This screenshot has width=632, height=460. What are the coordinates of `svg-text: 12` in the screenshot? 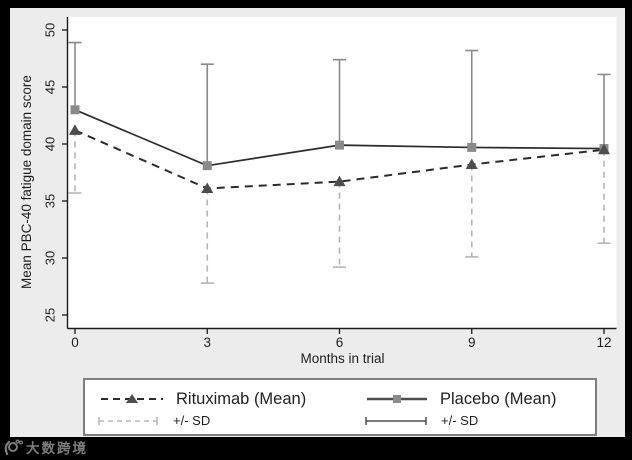 It's located at (603, 342).